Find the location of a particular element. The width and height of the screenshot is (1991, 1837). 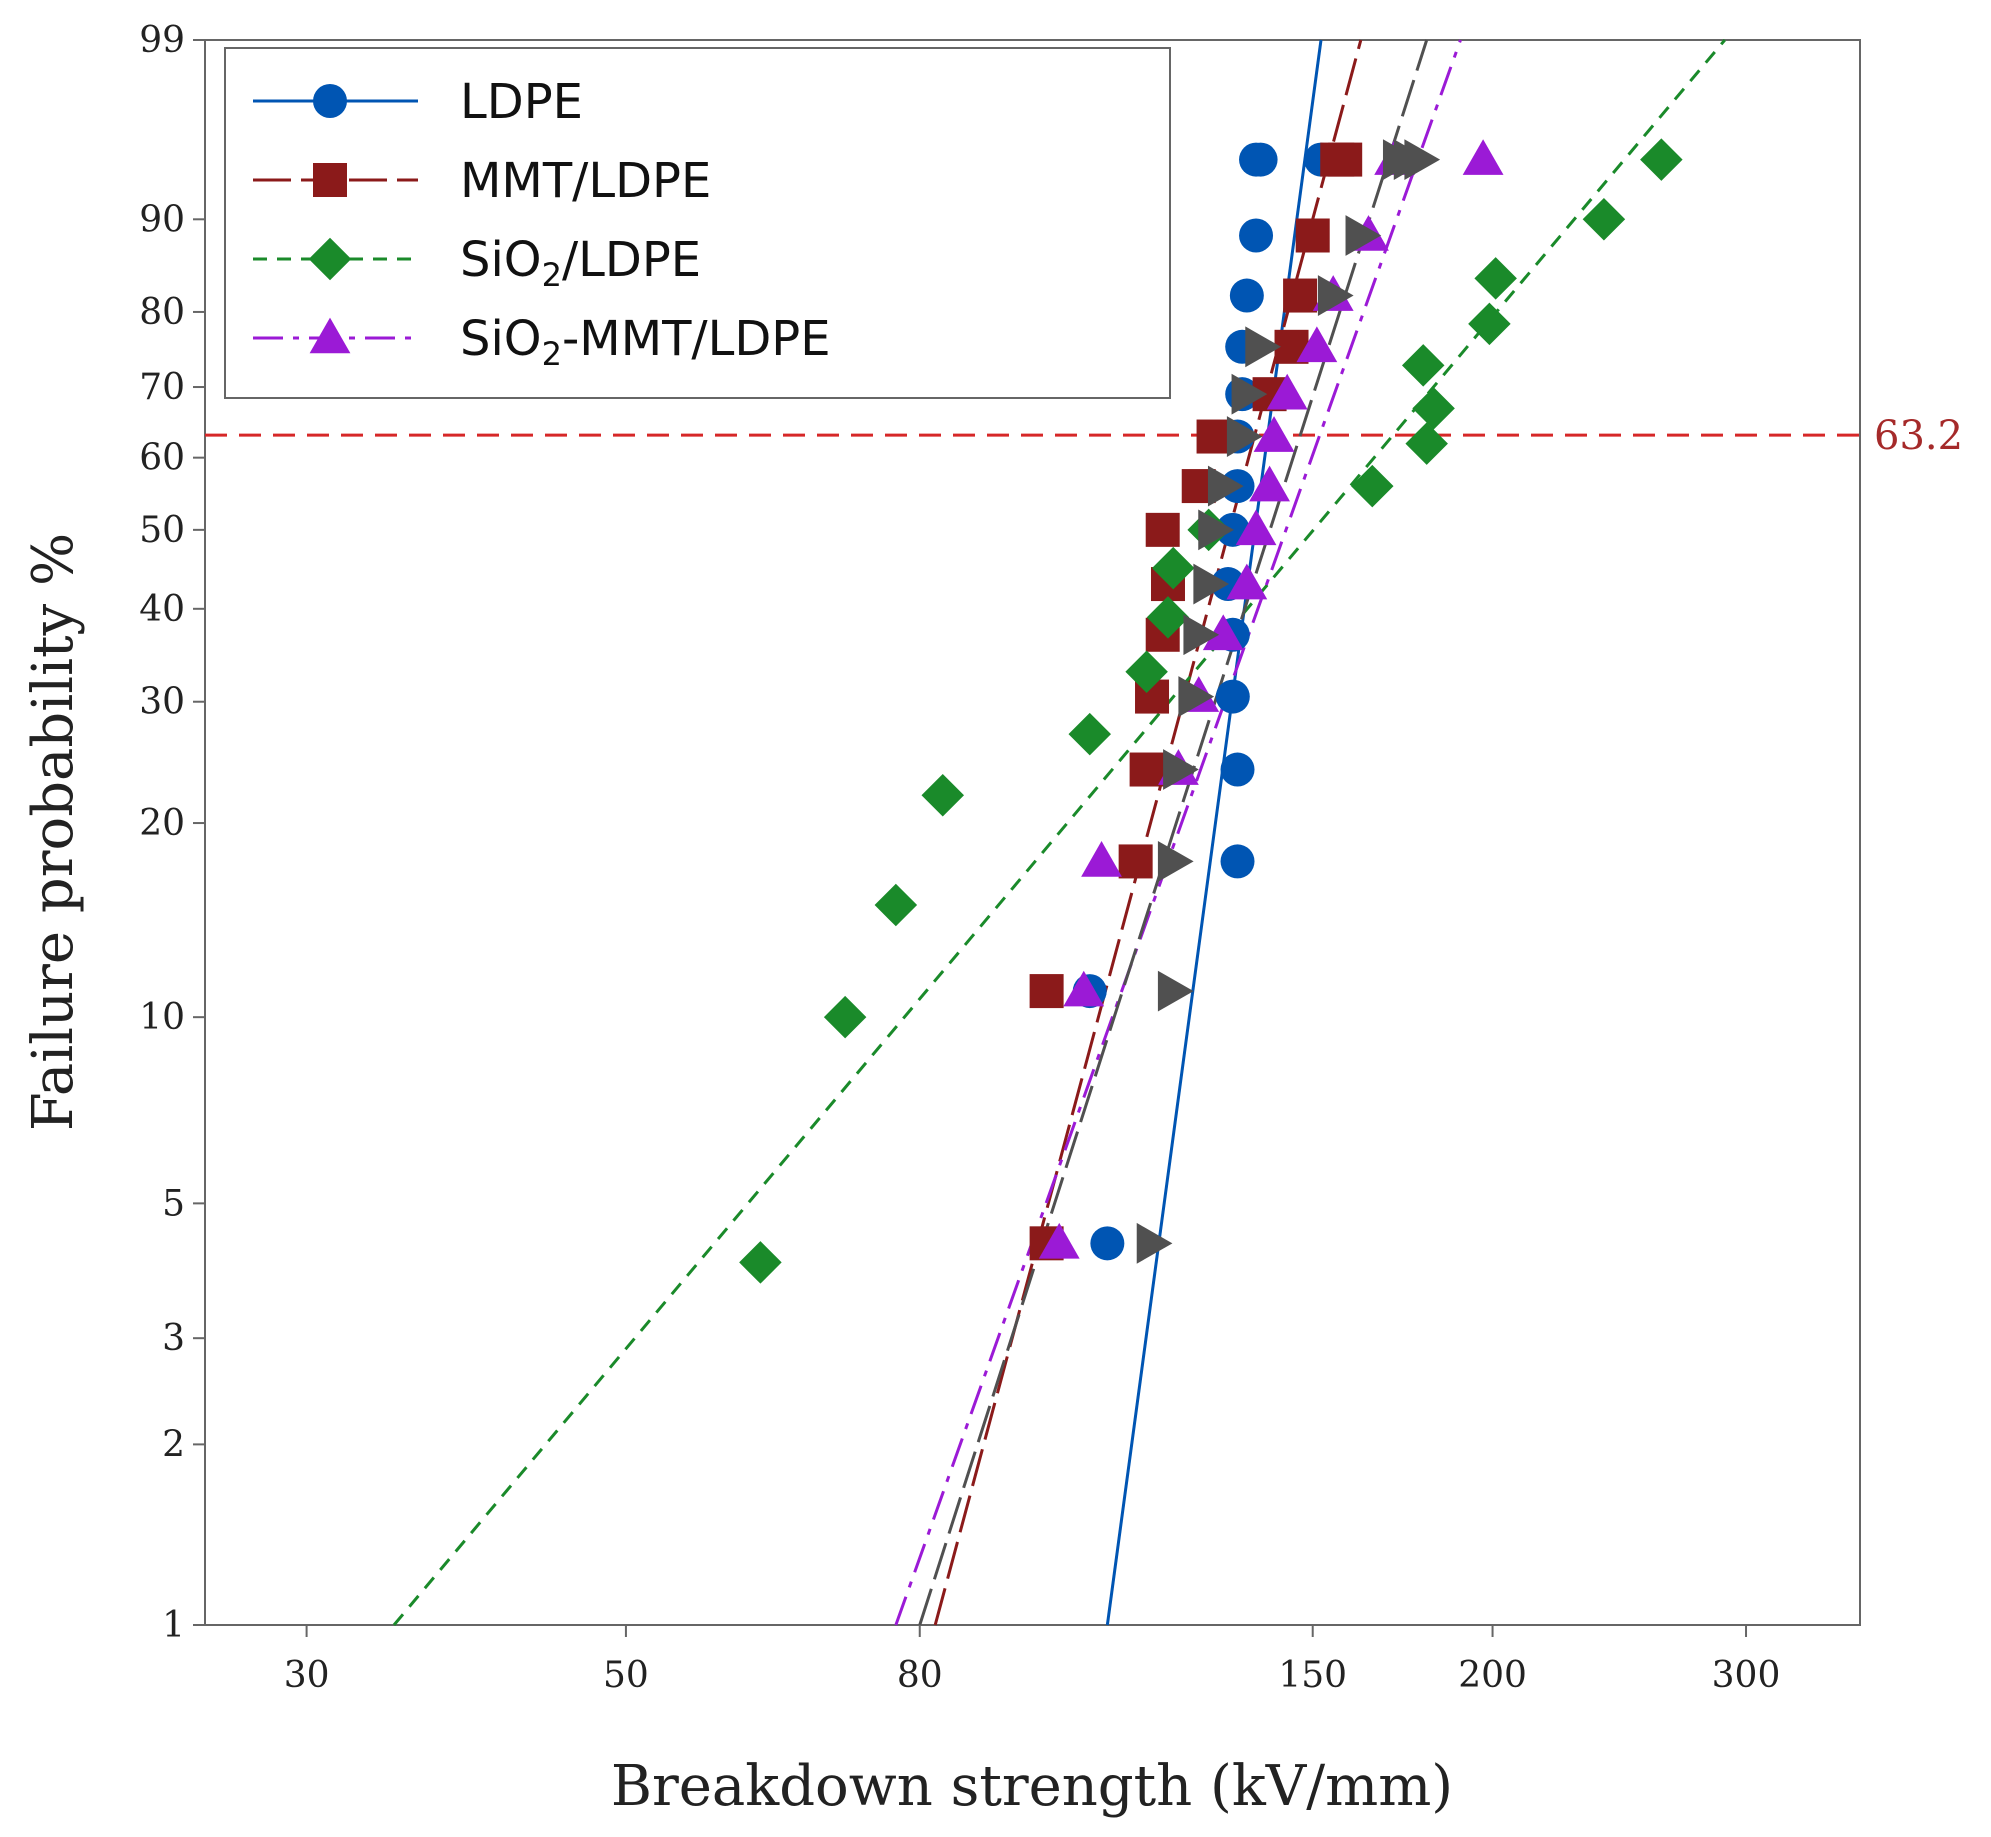

legend: LDPE MMT/LDPE SiO2/LDPE SiO2-MMT/LDPE is located at coordinates (697, 223).